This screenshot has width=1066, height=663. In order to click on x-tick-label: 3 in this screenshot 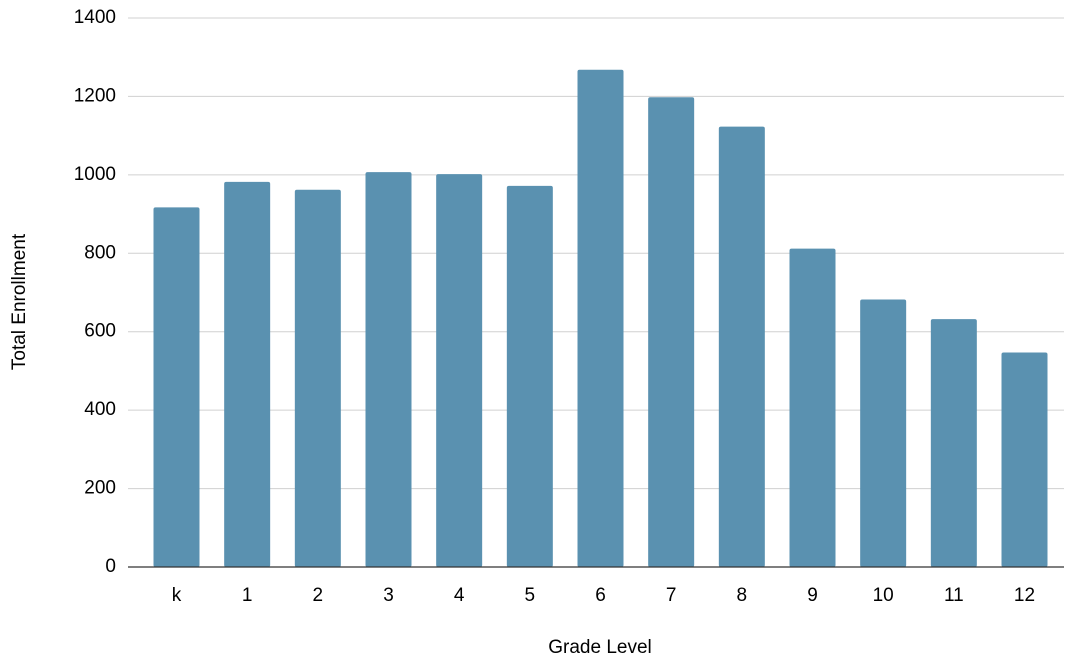, I will do `click(388, 595)`.